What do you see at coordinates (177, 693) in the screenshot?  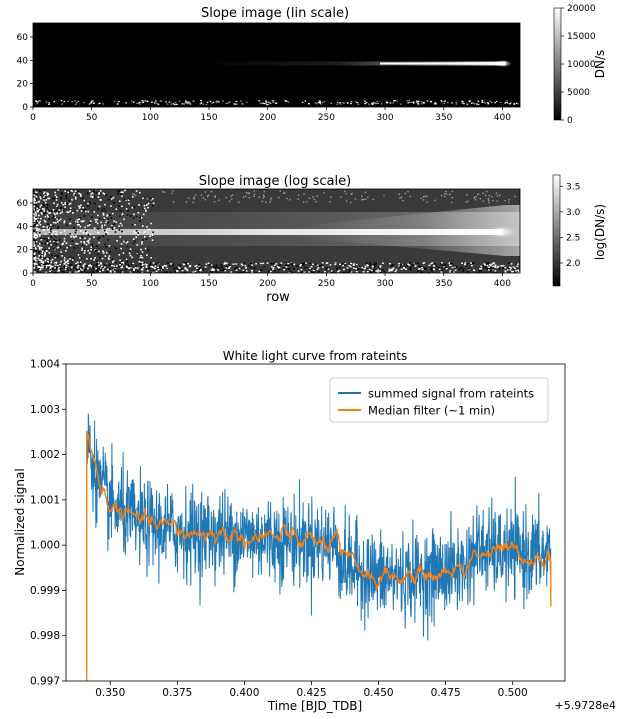 I see `lightcurve-xtick-label: 0.375` at bounding box center [177, 693].